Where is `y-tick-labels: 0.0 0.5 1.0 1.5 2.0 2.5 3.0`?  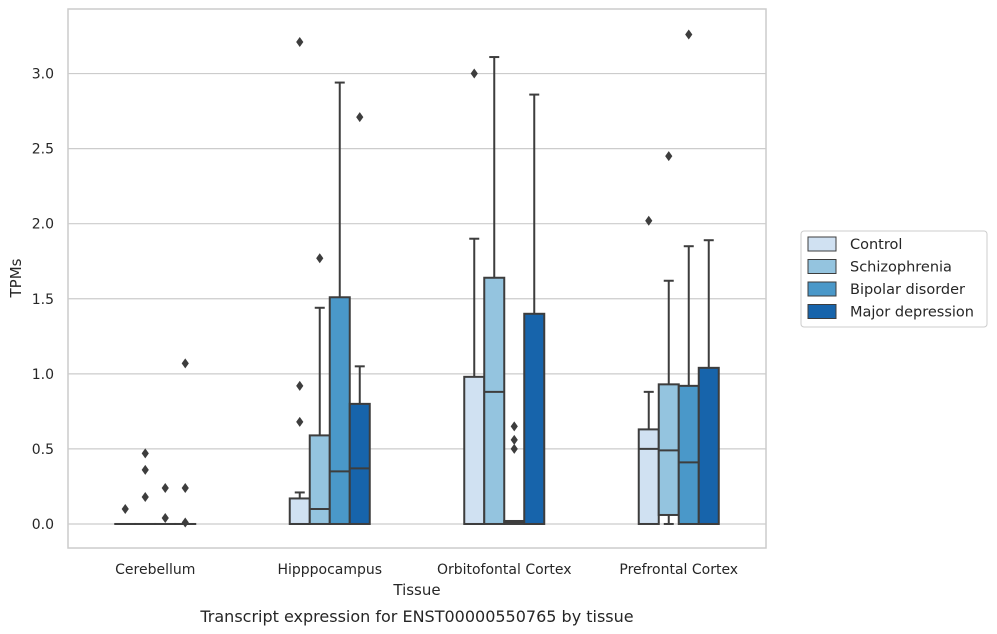
y-tick-labels: 0.0 0.5 1.0 1.5 2.0 2.5 3.0 is located at coordinates (43, 300).